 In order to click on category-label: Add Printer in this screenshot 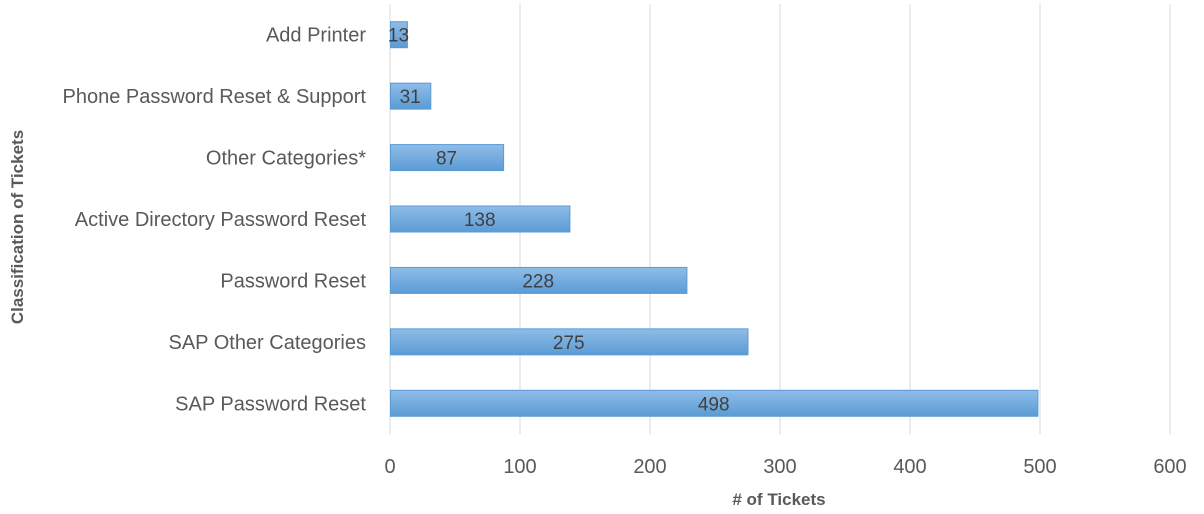, I will do `click(316, 36)`.